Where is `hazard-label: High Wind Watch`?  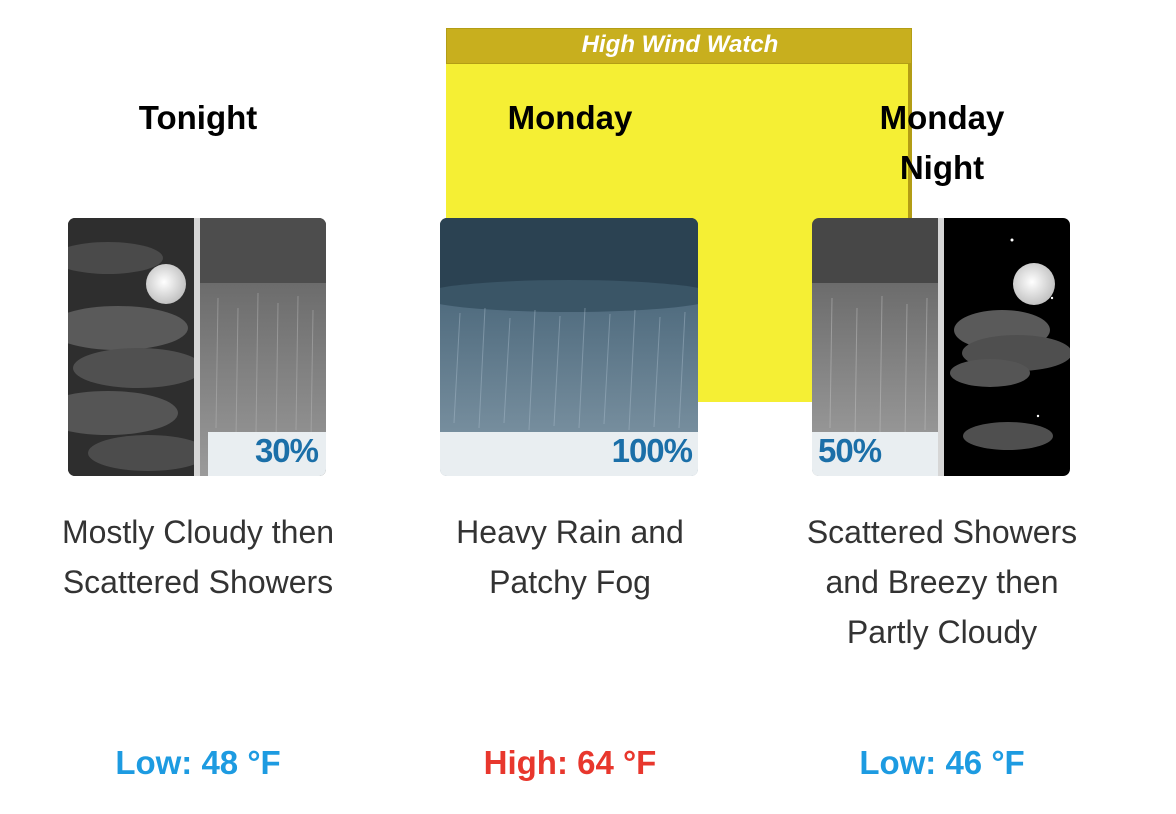 hazard-label: High Wind Watch is located at coordinates (680, 44).